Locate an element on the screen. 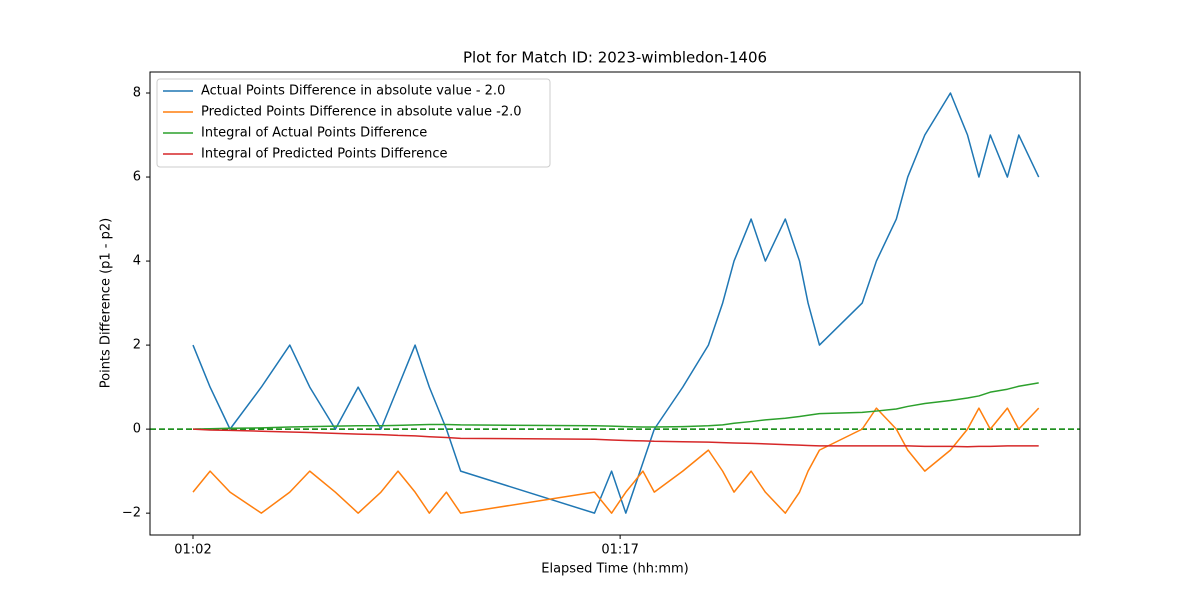 This screenshot has width=1200, height=600. x-tick-label: 01:02 is located at coordinates (192, 550).